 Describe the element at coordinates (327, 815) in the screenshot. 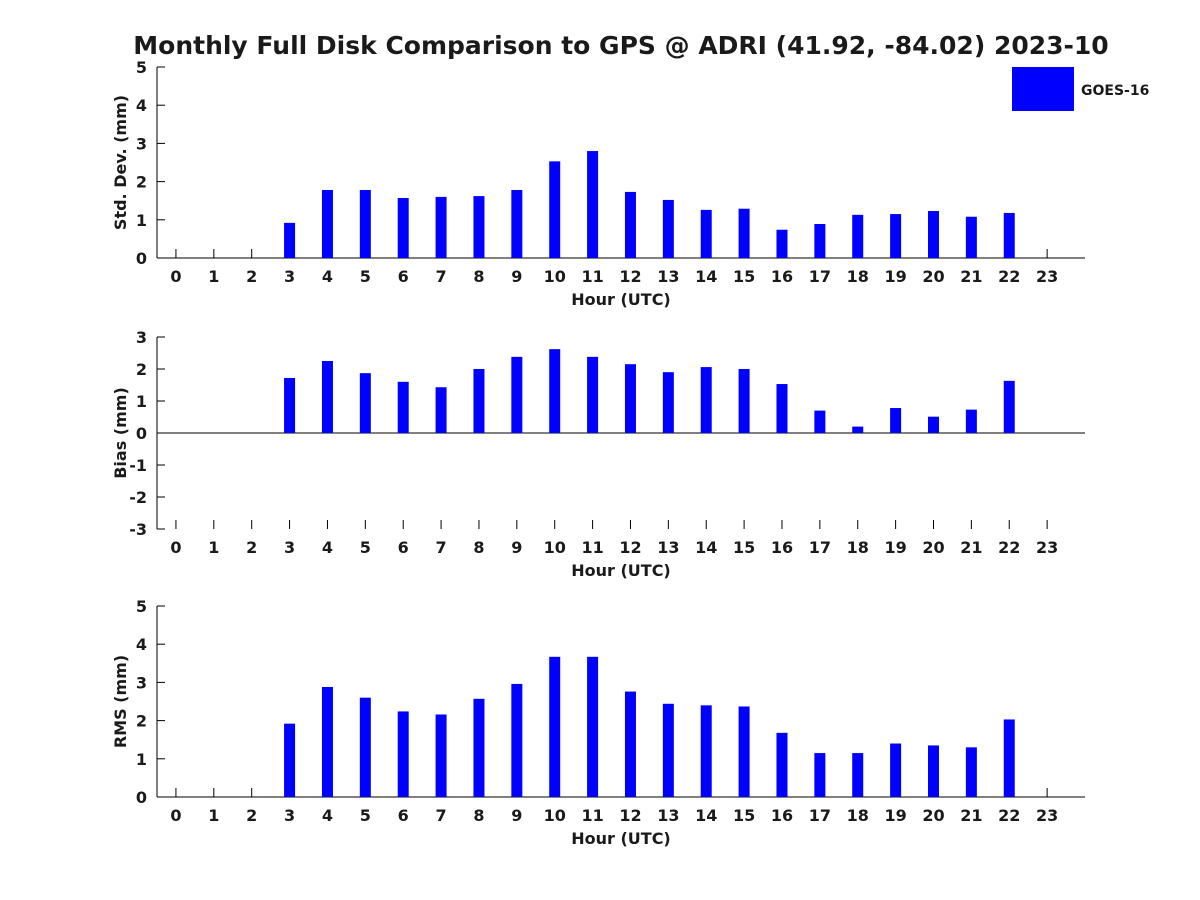

I see `rms-x-tick-label: 4` at that location.